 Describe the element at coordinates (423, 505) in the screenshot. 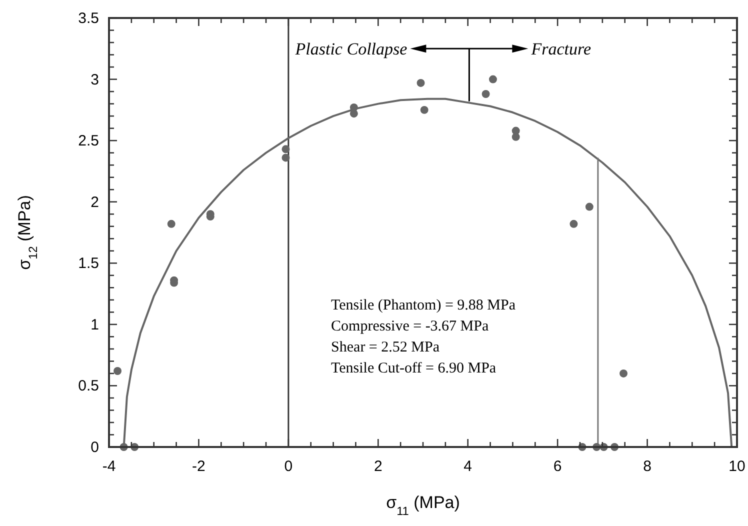

I see `x-axis-title: σ$_{11}$ (MPa)` at that location.